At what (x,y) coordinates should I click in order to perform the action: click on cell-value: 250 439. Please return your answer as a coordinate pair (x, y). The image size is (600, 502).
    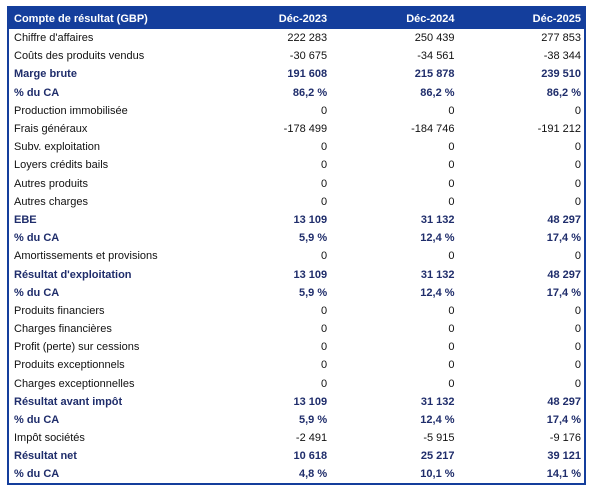
    Looking at the image, I should click on (434, 38).